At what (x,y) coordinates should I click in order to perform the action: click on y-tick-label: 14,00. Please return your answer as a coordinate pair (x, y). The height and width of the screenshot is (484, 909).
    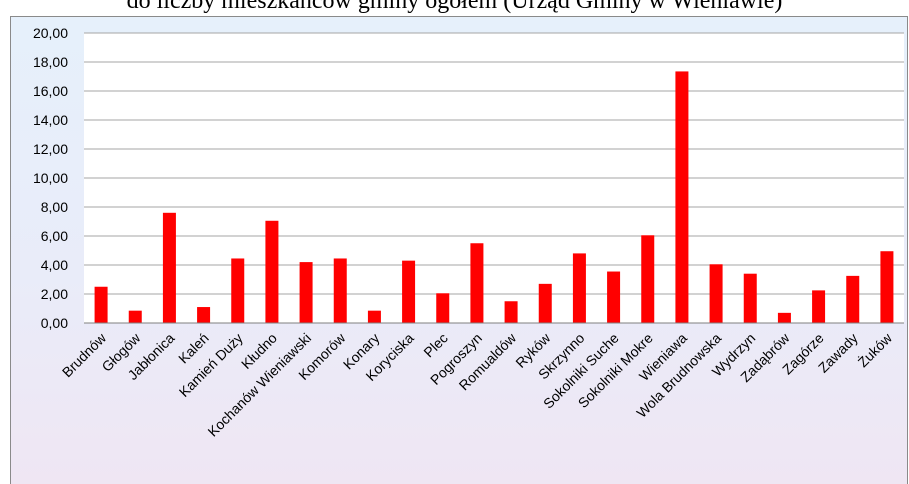
    Looking at the image, I should click on (50, 120).